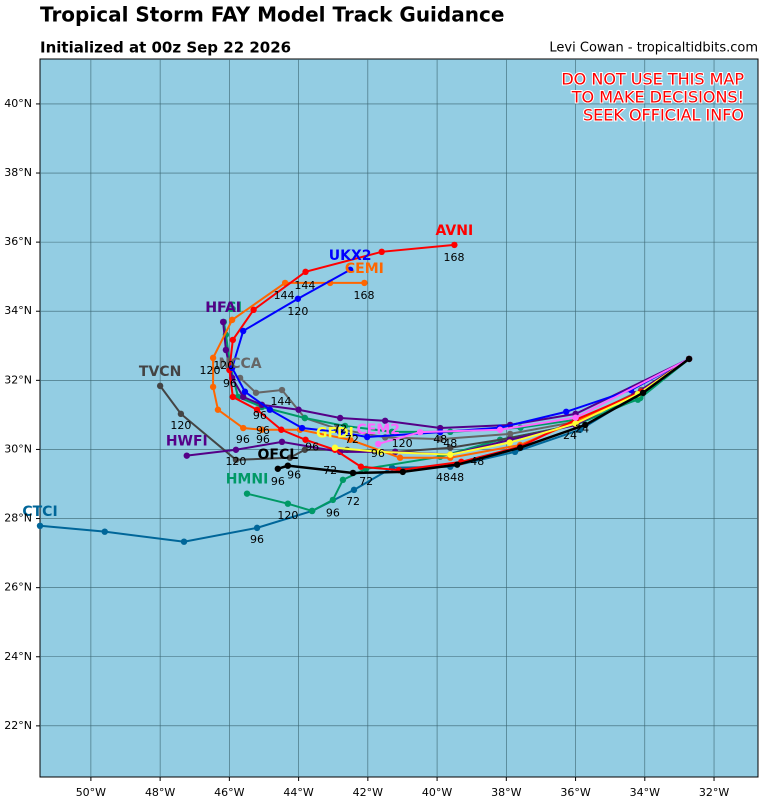 Image resolution: width=768 pixels, height=804 pixels. What do you see at coordinates (272, 15) in the screenshot?
I see `title: Tropical Storm FAY Model Track Guidance` at bounding box center [272, 15].